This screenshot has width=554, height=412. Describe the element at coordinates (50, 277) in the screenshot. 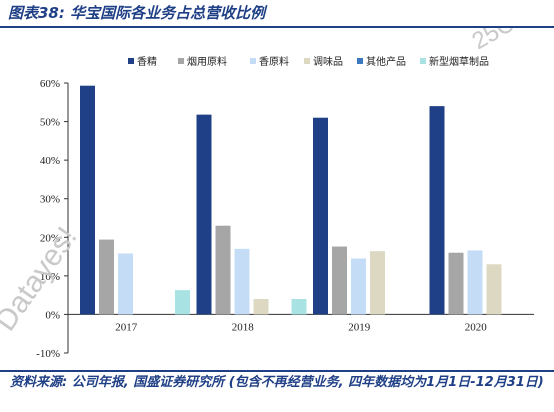

I see `y-tick-label: 10%` at that location.